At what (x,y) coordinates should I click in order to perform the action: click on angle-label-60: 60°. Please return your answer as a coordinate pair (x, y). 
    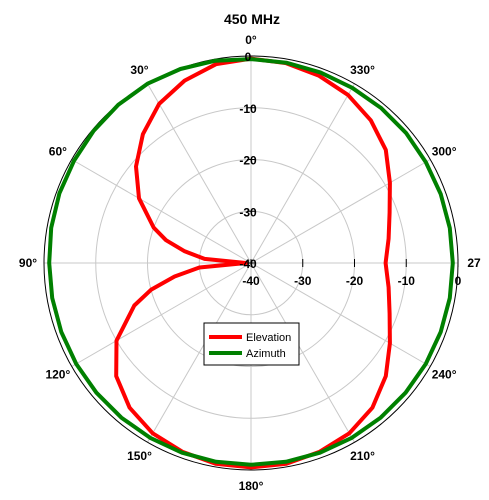
    Looking at the image, I should click on (58, 152).